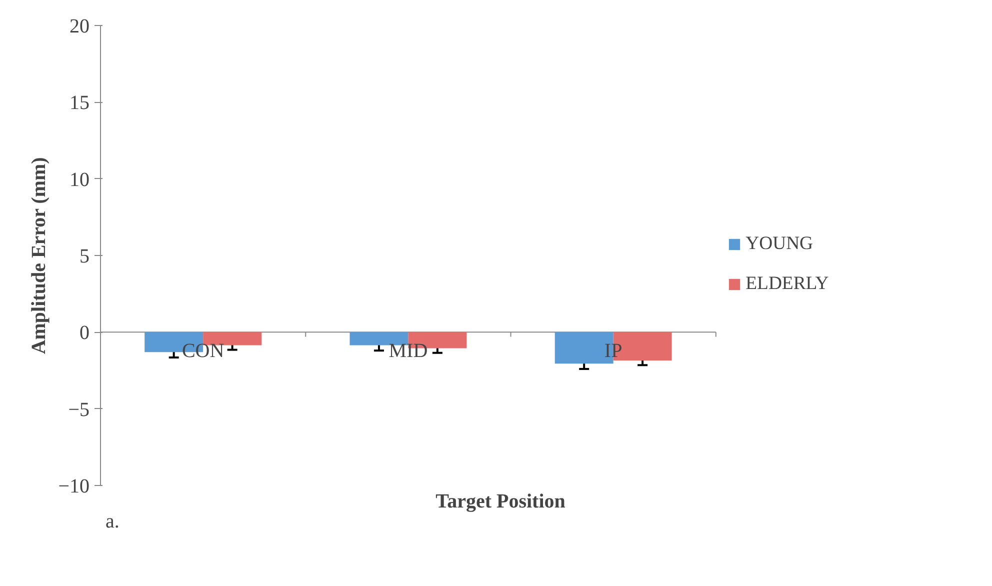 The height and width of the screenshot is (586, 992). I want to click on y-tick-label: −10, so click(74, 487).